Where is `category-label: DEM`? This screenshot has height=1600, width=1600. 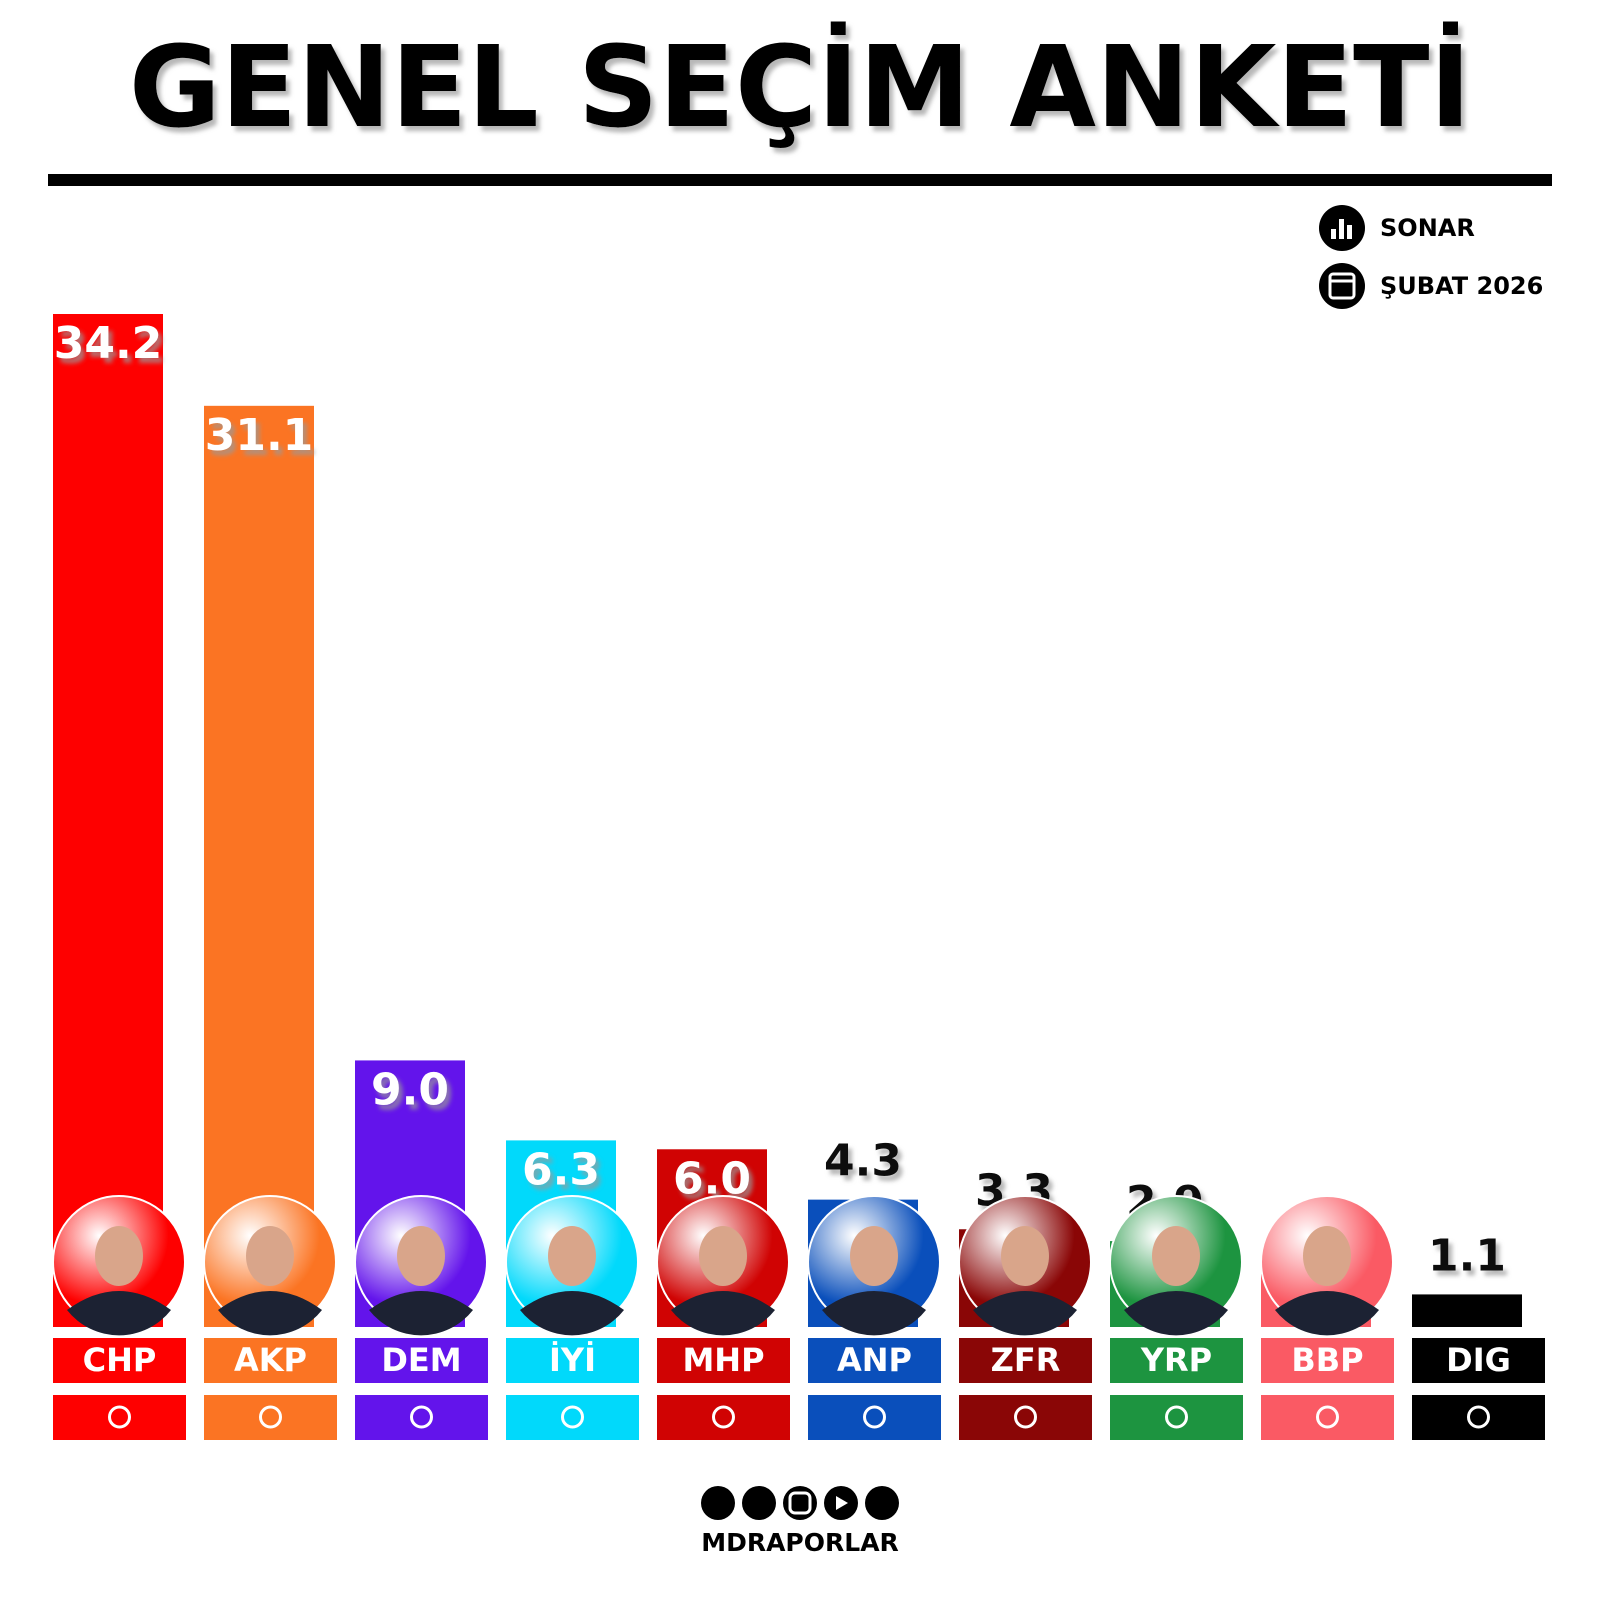 category-label: DEM is located at coordinates (421, 1360).